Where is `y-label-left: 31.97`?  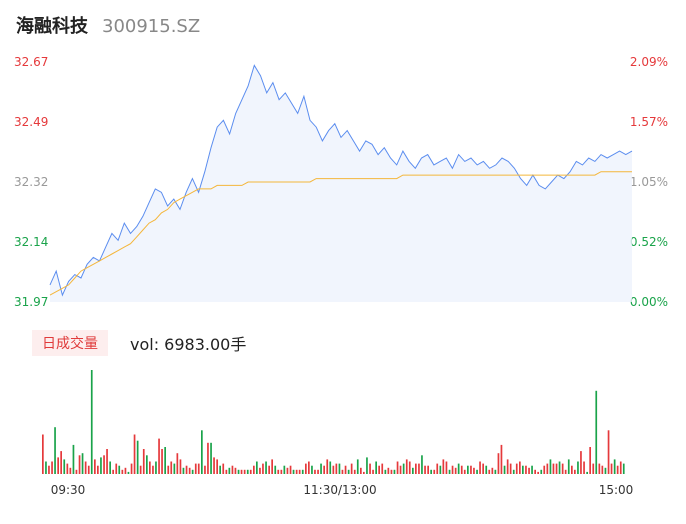 y-label-left: 31.97 is located at coordinates (31, 302).